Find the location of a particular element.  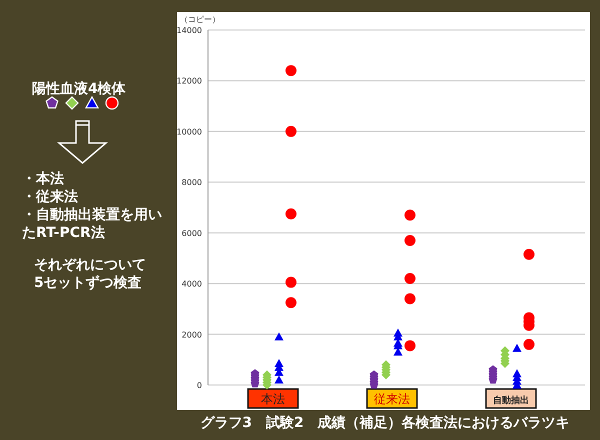

y-tick-label: 0 is located at coordinates (199, 385).